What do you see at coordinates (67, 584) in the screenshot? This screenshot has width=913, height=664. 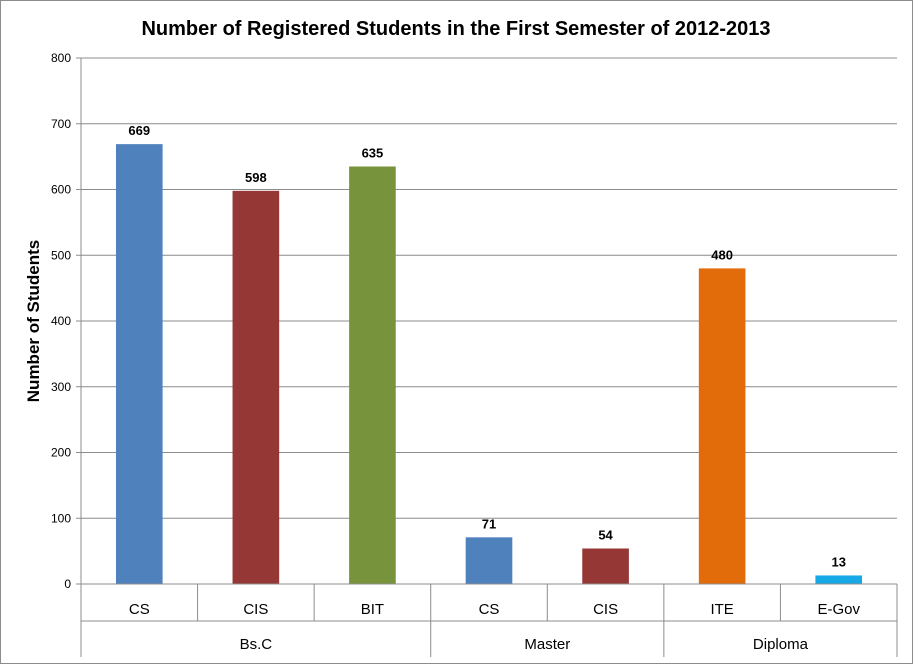 I see `y-tick-label: 0` at bounding box center [67, 584].